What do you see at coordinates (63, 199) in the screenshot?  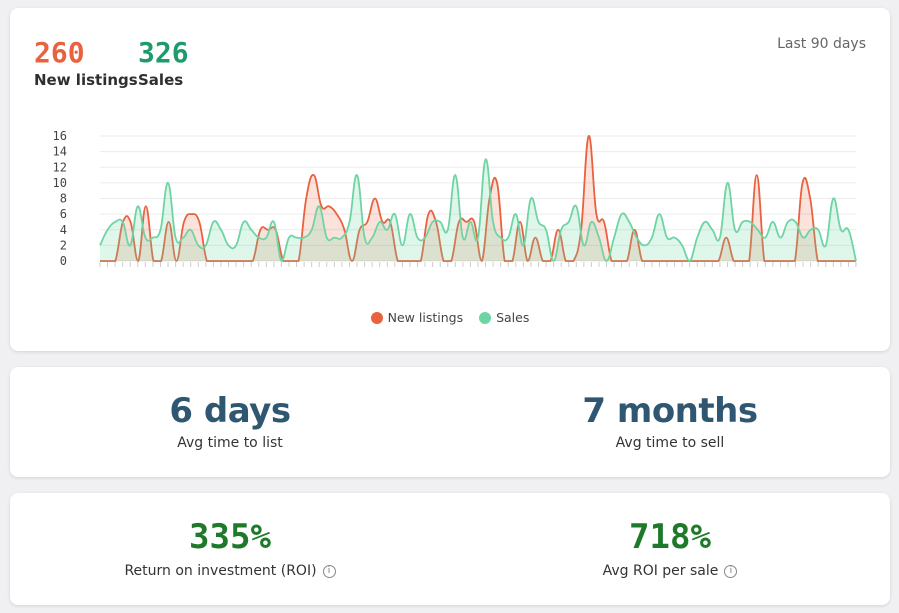 I see `y-tick-label: 8` at bounding box center [63, 199].